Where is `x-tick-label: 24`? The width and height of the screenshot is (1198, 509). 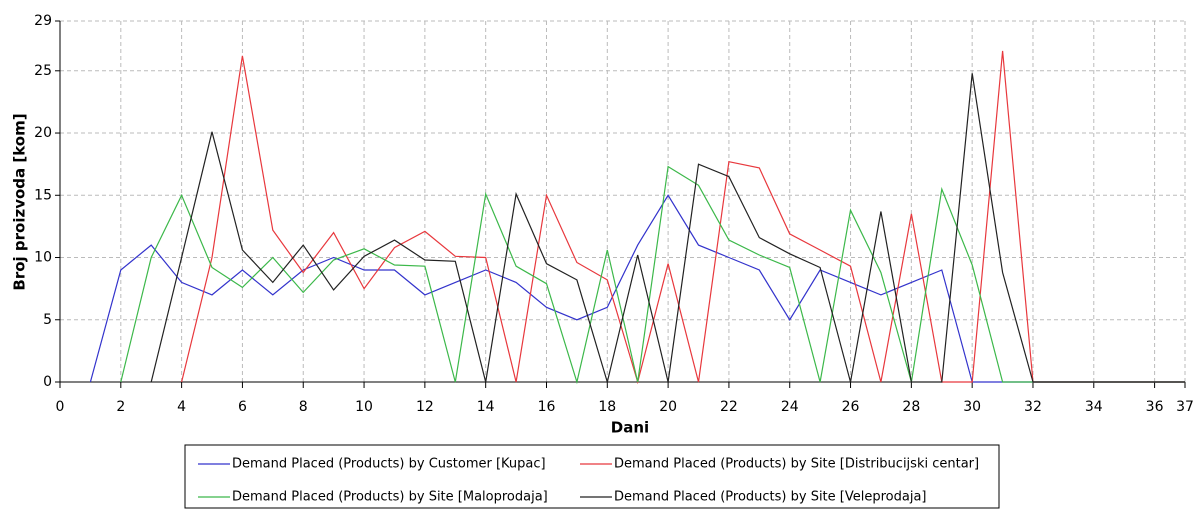 x-tick-label: 24 is located at coordinates (790, 407).